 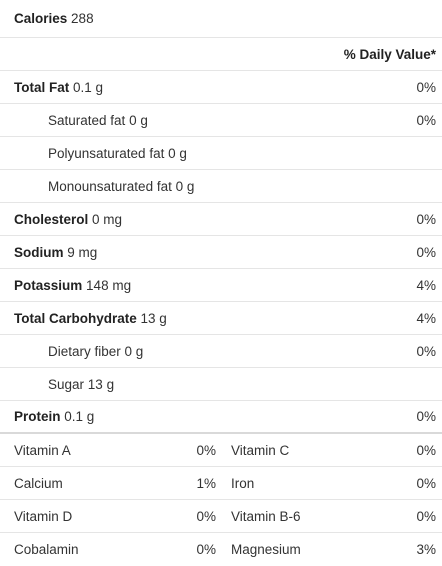 I want to click on nutrient-row-polyunsaturated-fat: Polyunsaturated fat 0 g, so click(x=221, y=153).